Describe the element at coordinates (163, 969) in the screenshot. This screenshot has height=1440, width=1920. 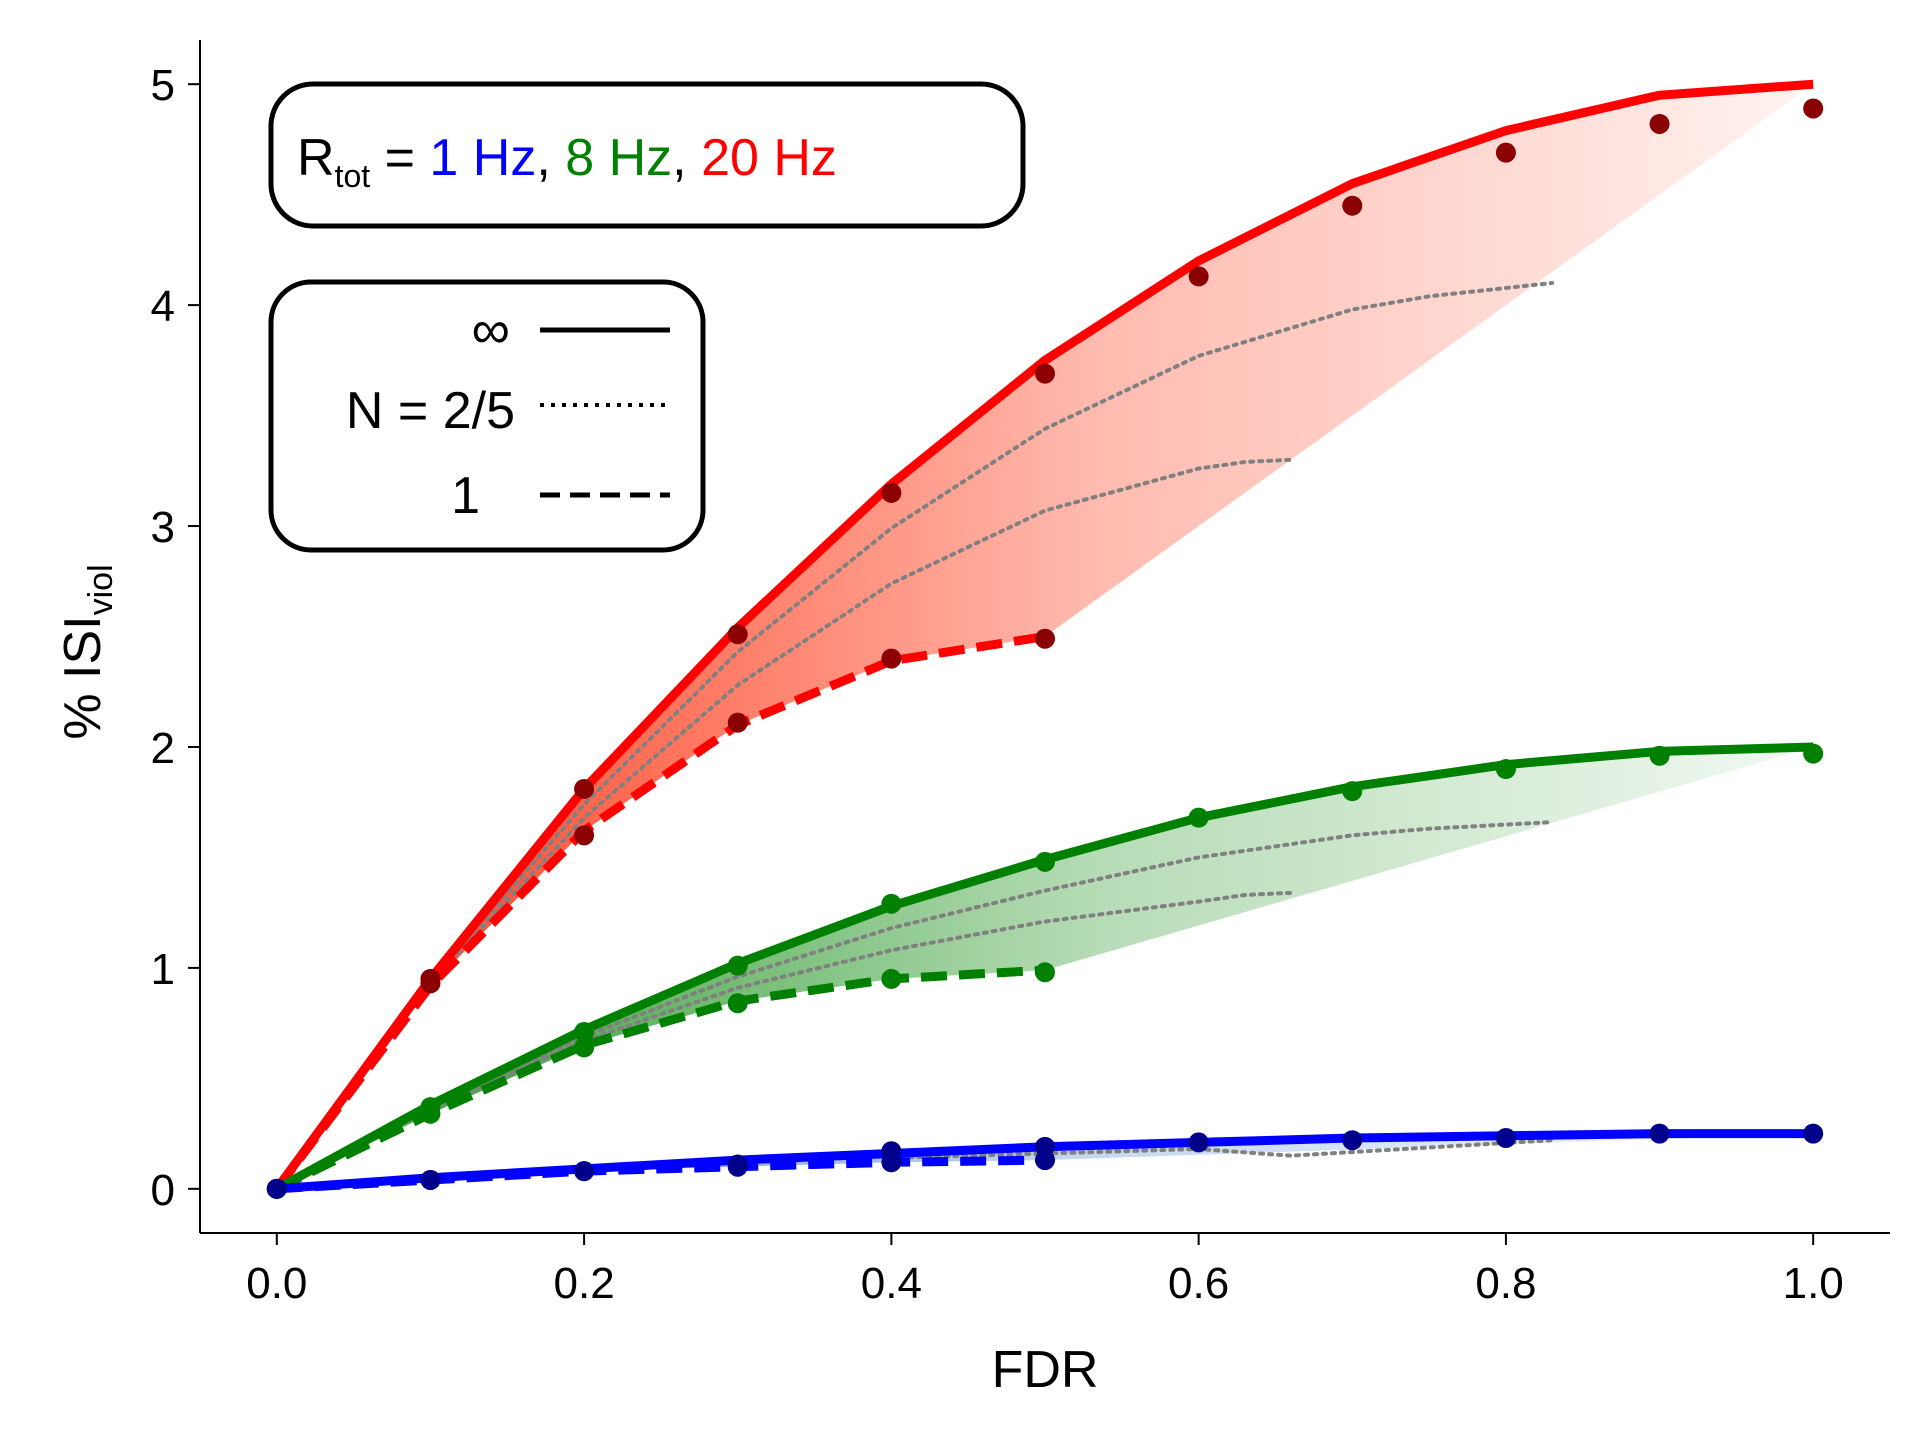
I see `y-tick-label: 1` at that location.